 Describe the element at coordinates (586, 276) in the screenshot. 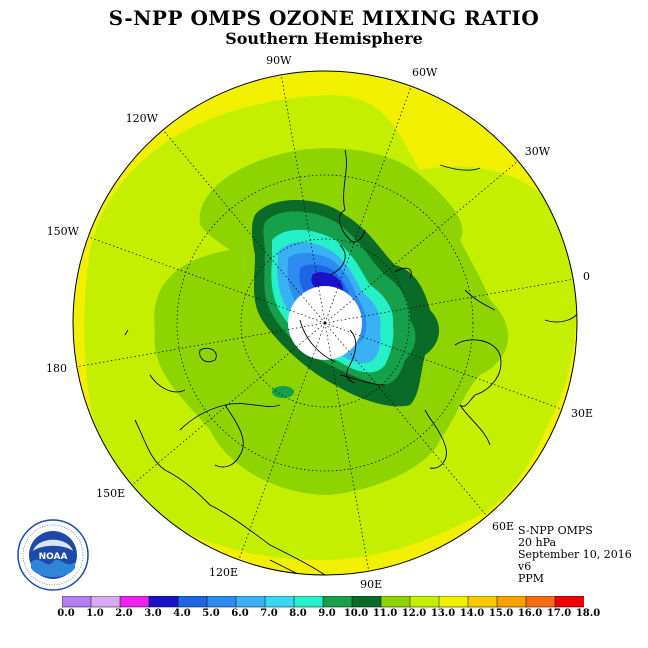

I see `longitude-label: 0` at that location.